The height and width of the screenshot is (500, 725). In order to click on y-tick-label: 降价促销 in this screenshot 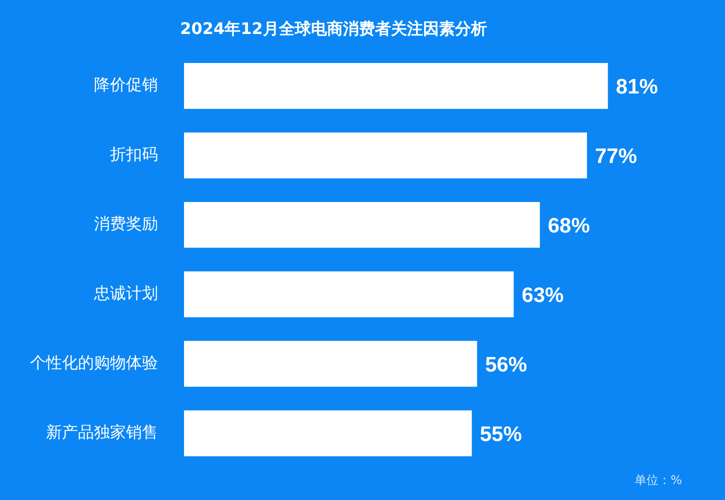, I will do `click(126, 84)`.